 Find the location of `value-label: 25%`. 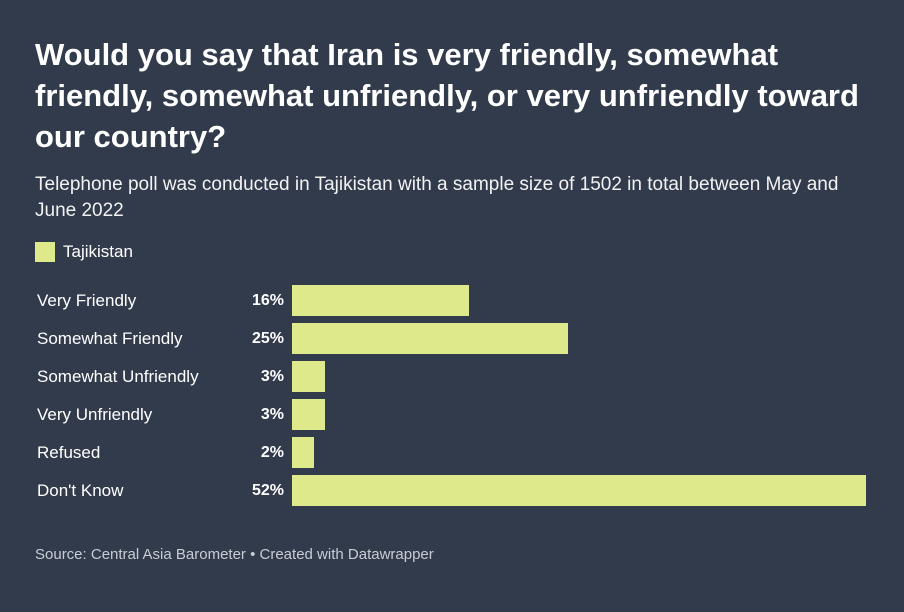

value-label: 25% is located at coordinates (267, 338).